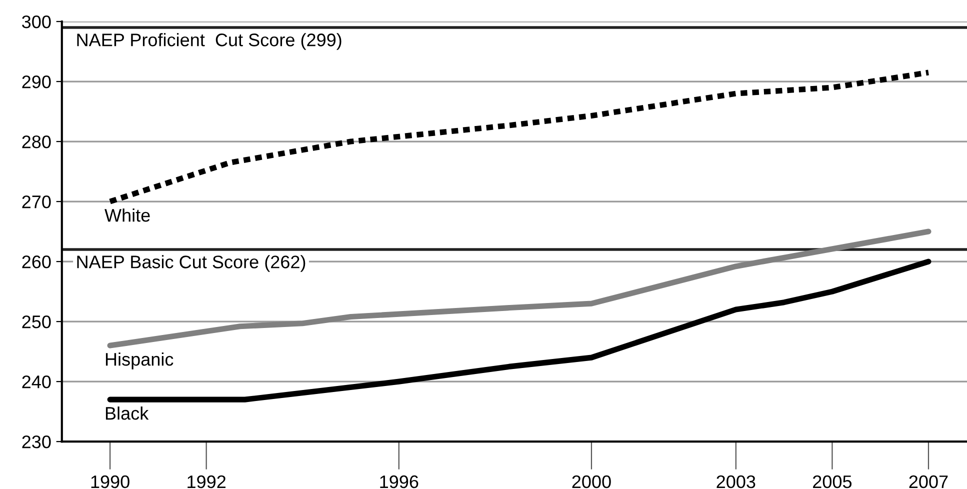  I want to click on y-tick-label: 260, so click(36, 261).